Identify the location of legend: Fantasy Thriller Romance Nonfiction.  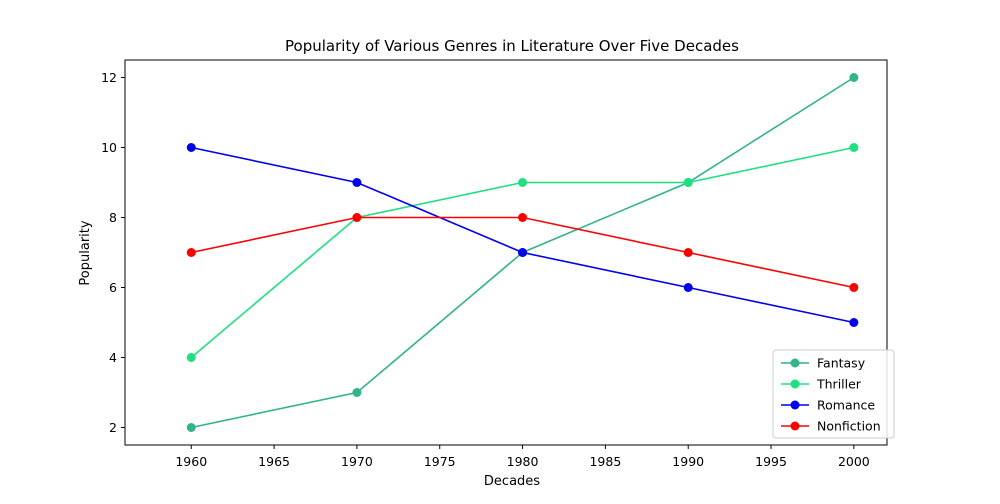
(833, 394).